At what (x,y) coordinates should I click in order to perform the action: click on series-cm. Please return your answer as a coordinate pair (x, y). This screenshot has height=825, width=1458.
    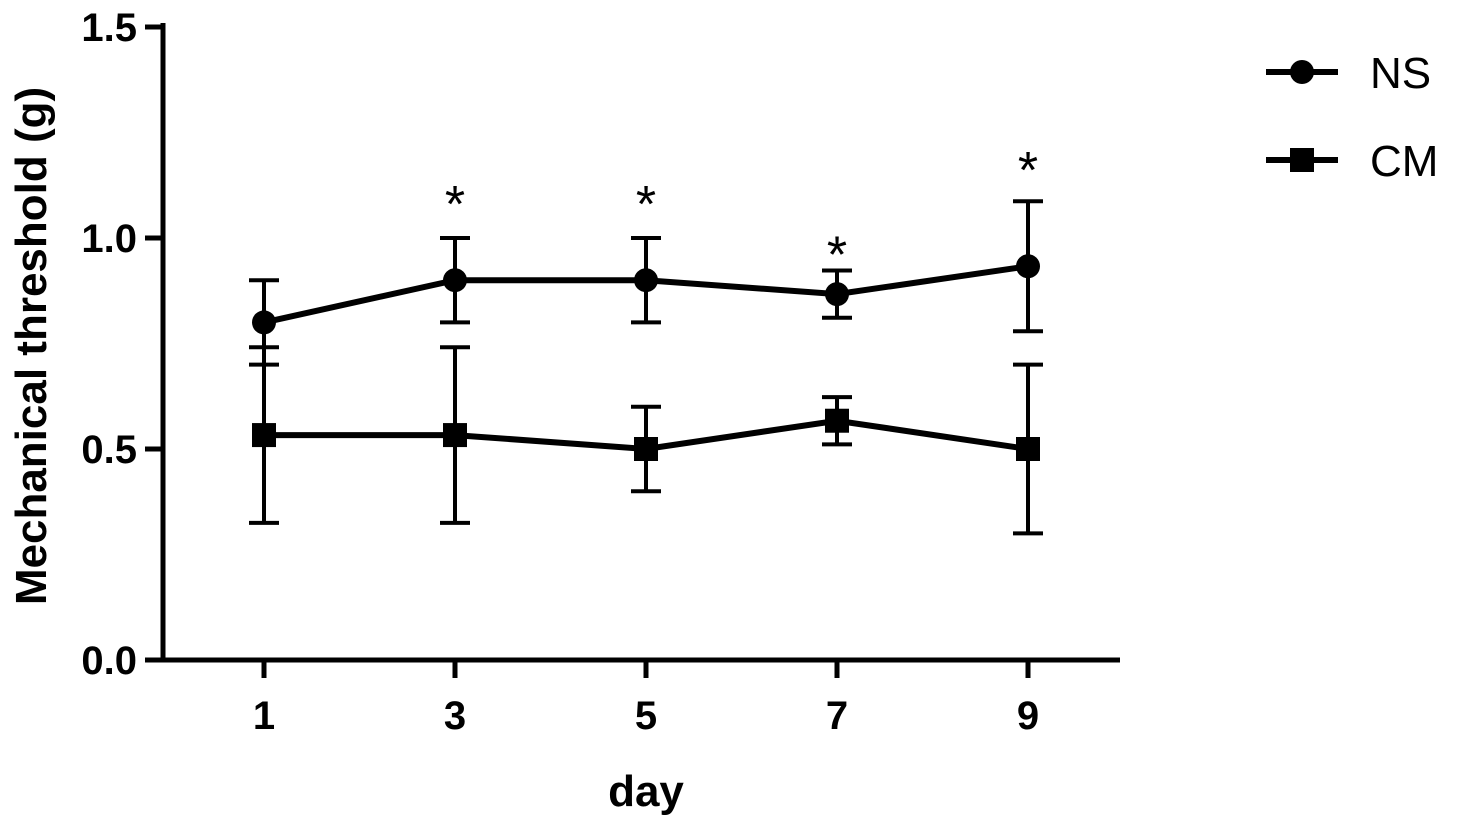
    Looking at the image, I should click on (646, 440).